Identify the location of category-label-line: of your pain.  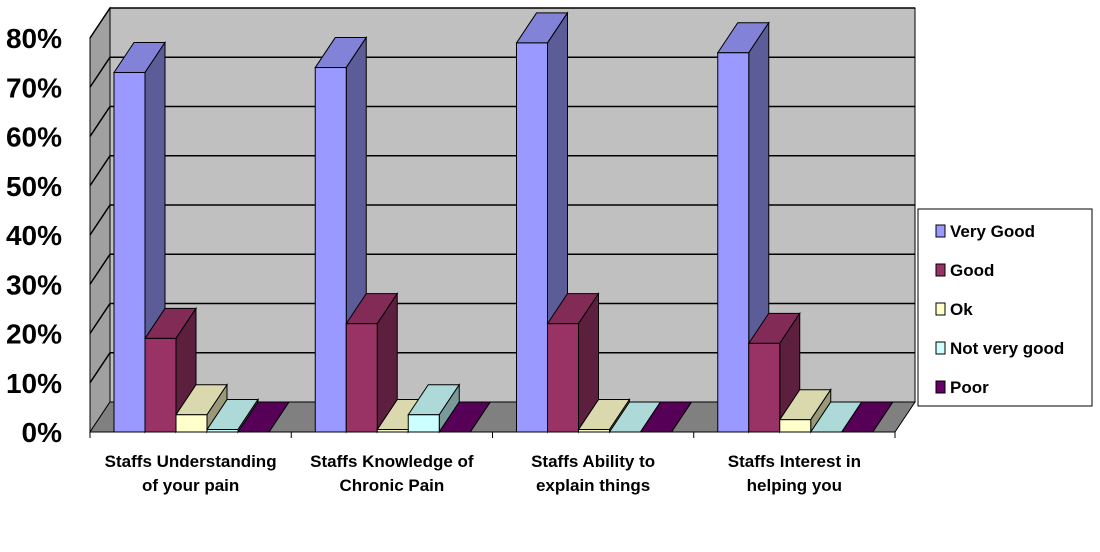
(190, 485).